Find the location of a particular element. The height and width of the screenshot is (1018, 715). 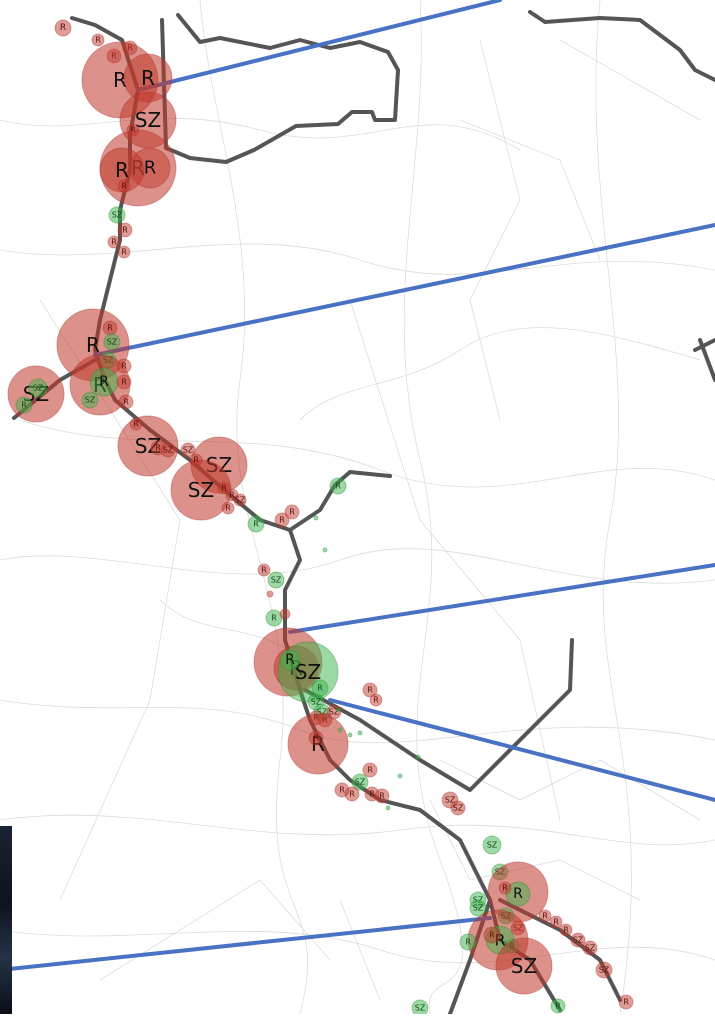

north-east-road is located at coordinates (621, 46).